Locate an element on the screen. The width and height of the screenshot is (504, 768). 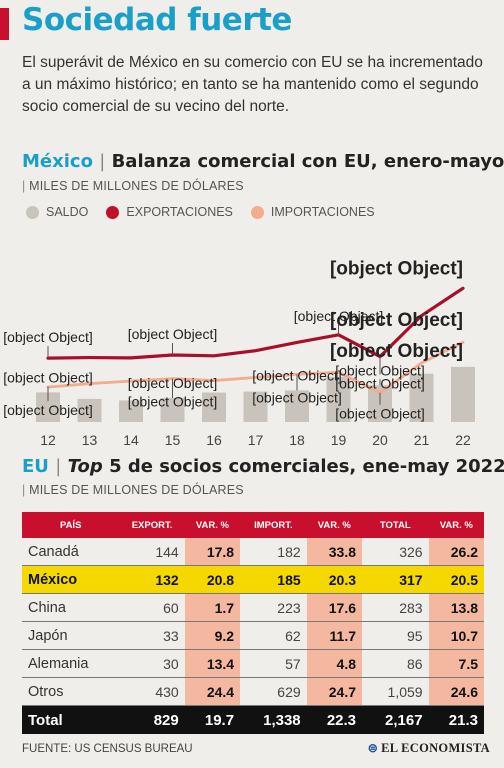
col-header-export-var: VAR. % is located at coordinates (212, 525).